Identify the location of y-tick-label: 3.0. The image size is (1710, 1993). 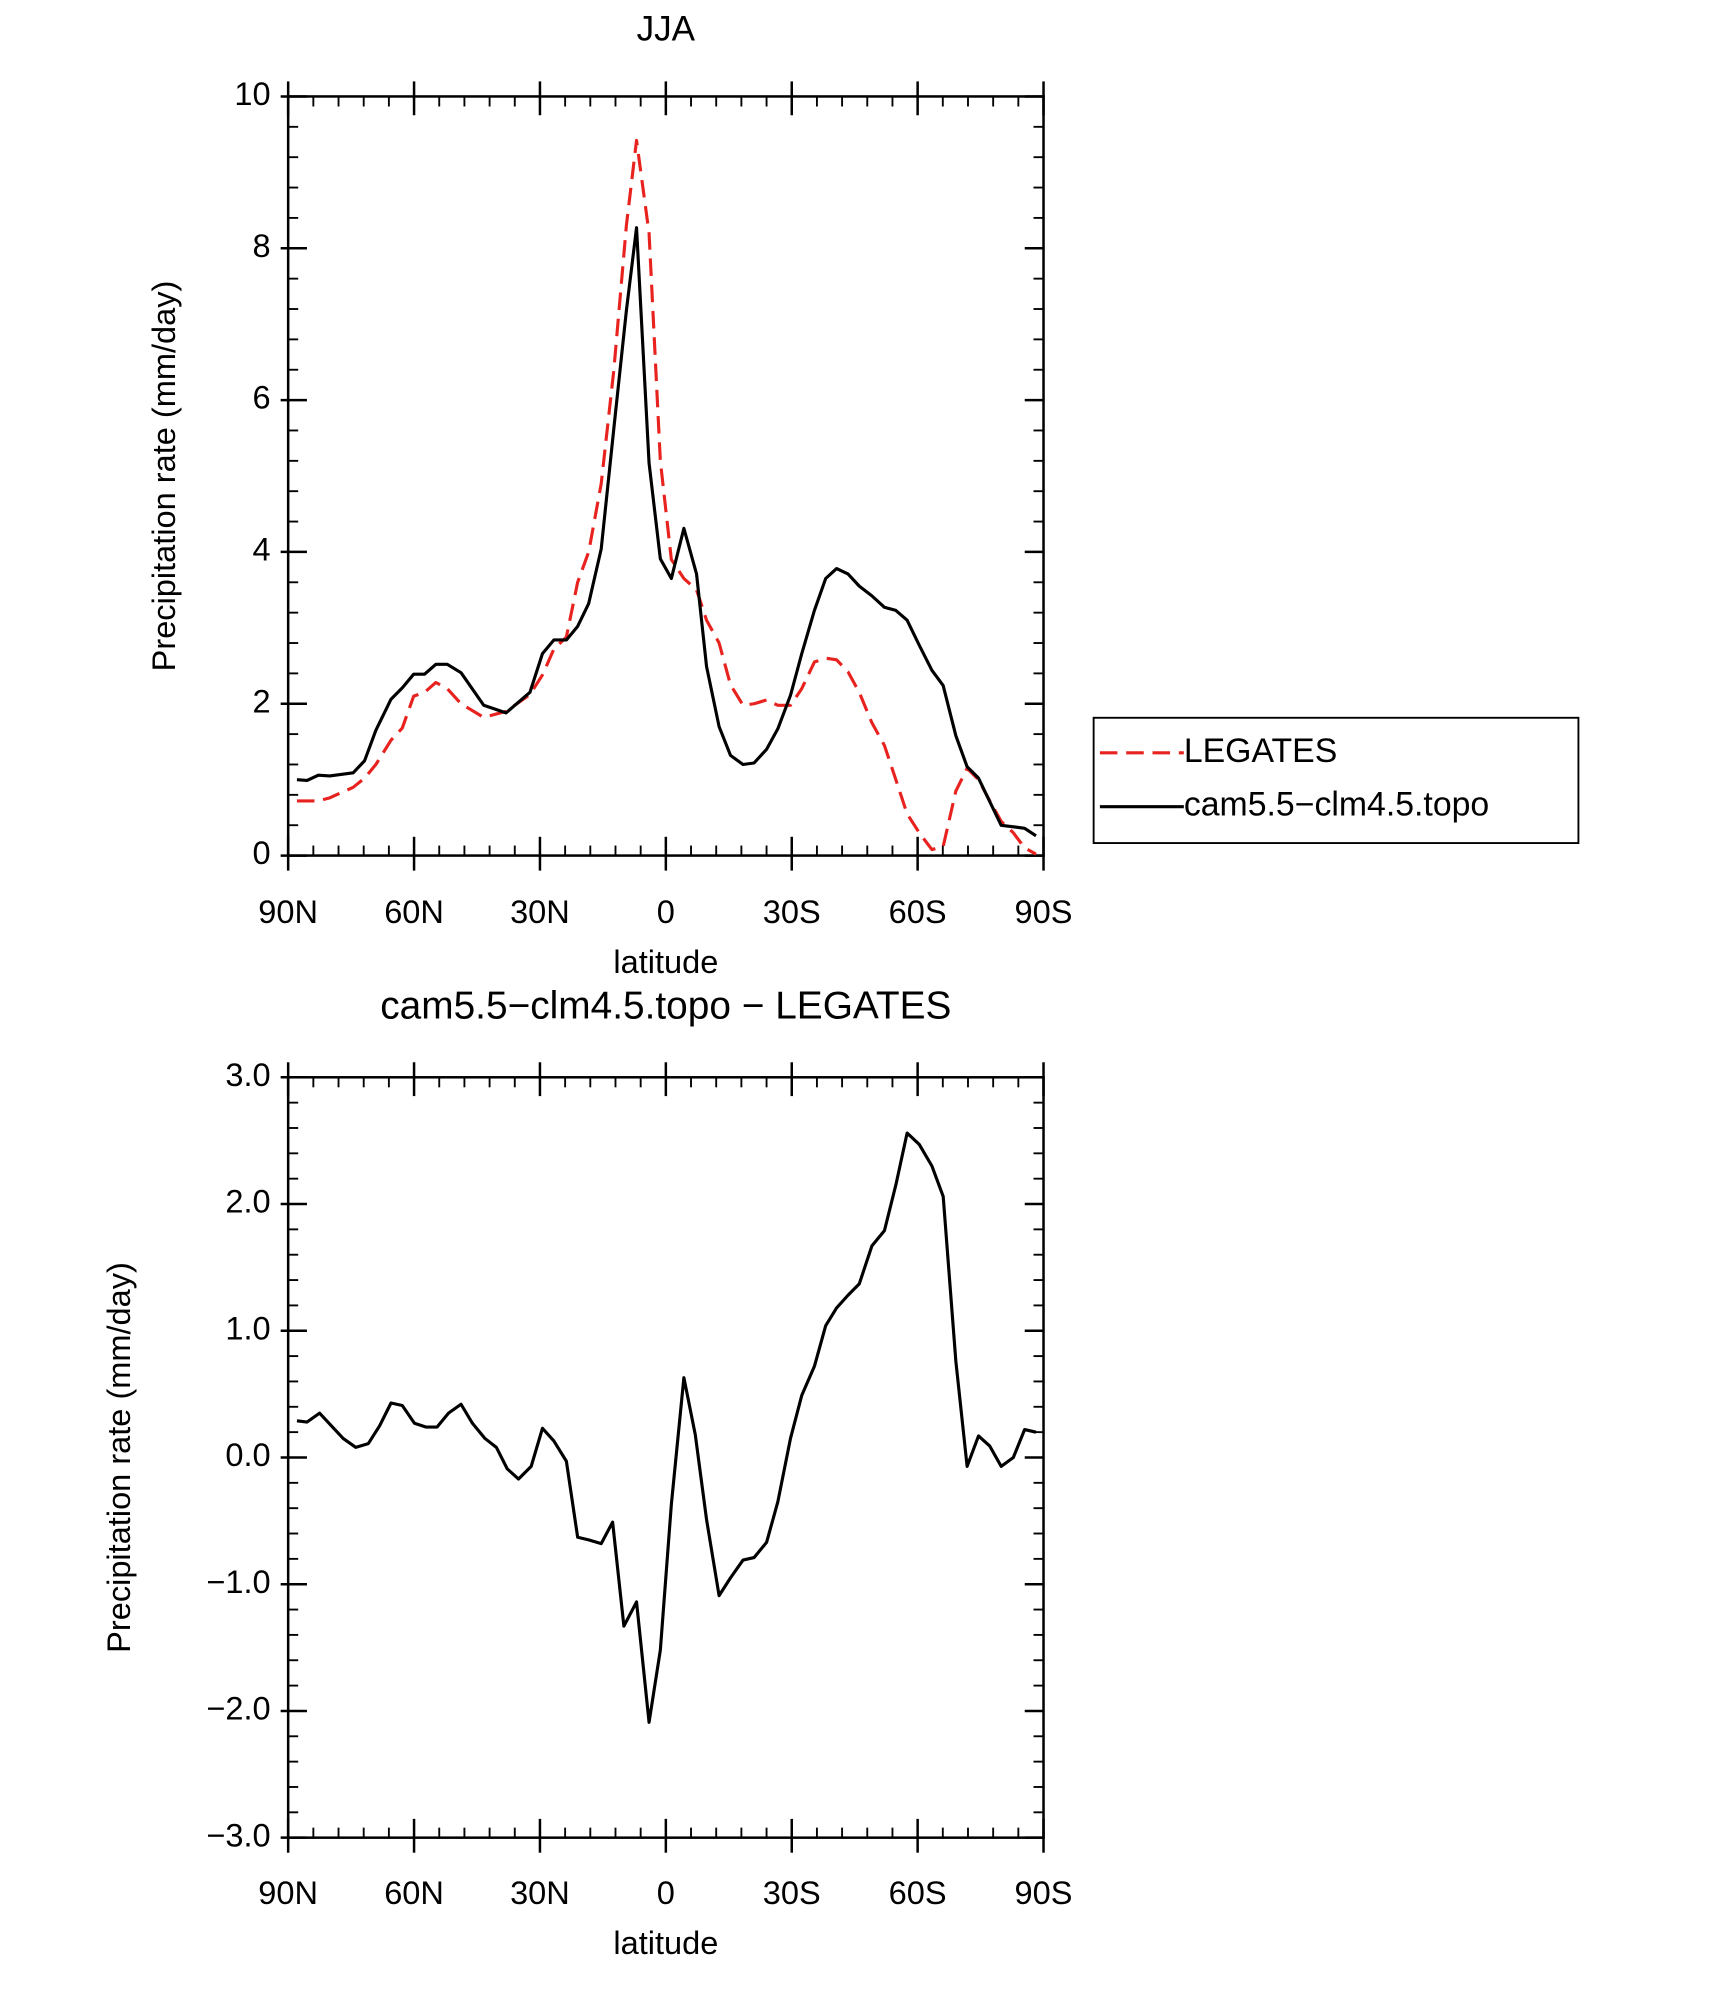
(247, 1075).